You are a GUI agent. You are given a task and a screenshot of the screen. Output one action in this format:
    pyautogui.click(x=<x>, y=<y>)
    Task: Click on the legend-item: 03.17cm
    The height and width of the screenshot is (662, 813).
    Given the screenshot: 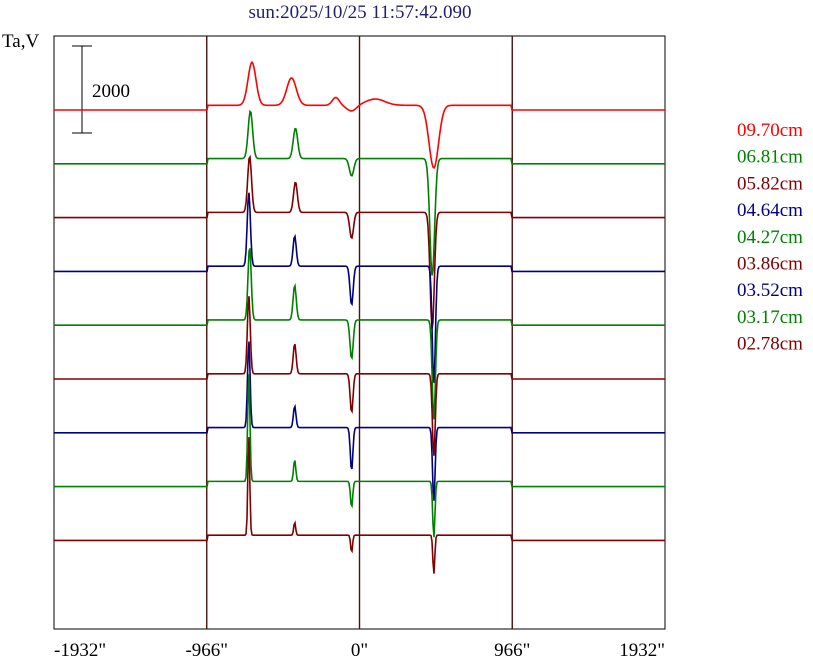 What is the action you would take?
    pyautogui.click(x=770, y=317)
    